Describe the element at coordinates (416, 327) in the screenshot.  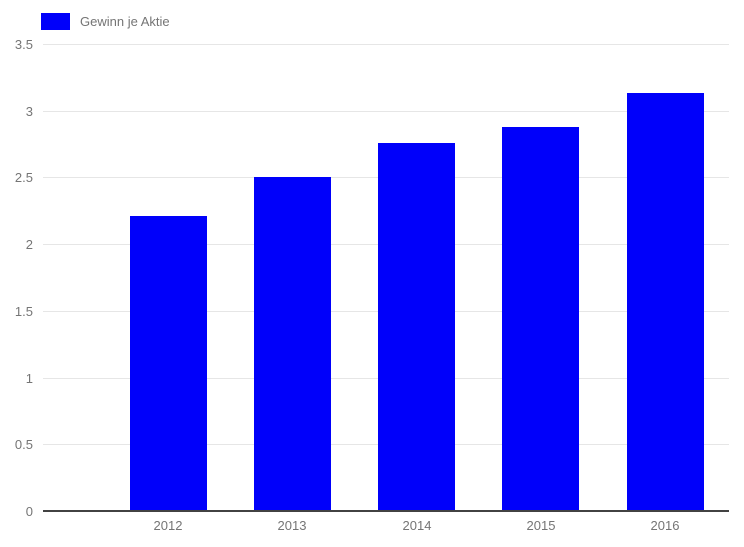
I see `bar-2014` at that location.